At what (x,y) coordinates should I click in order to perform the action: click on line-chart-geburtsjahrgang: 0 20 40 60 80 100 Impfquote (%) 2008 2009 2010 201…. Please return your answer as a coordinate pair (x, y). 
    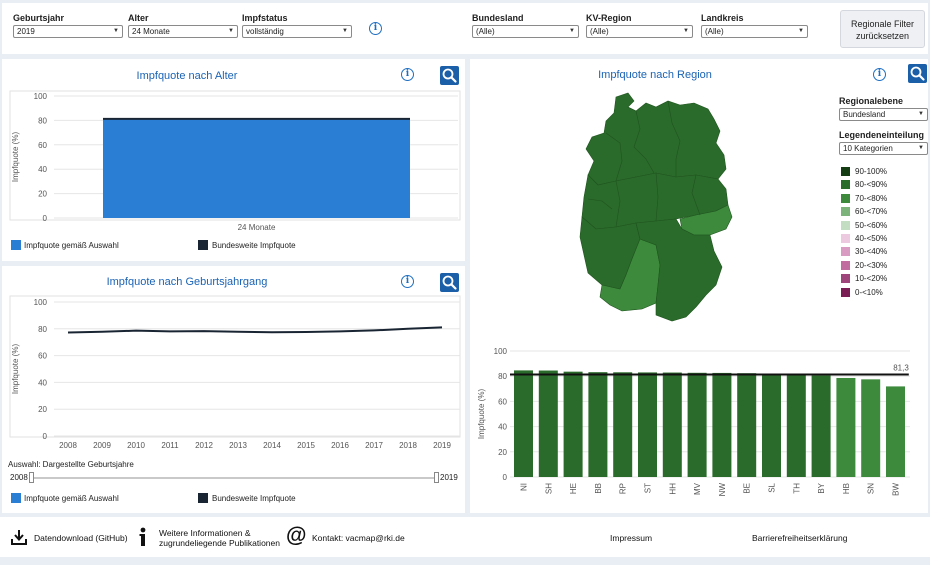
    Looking at the image, I should click on (235, 372).